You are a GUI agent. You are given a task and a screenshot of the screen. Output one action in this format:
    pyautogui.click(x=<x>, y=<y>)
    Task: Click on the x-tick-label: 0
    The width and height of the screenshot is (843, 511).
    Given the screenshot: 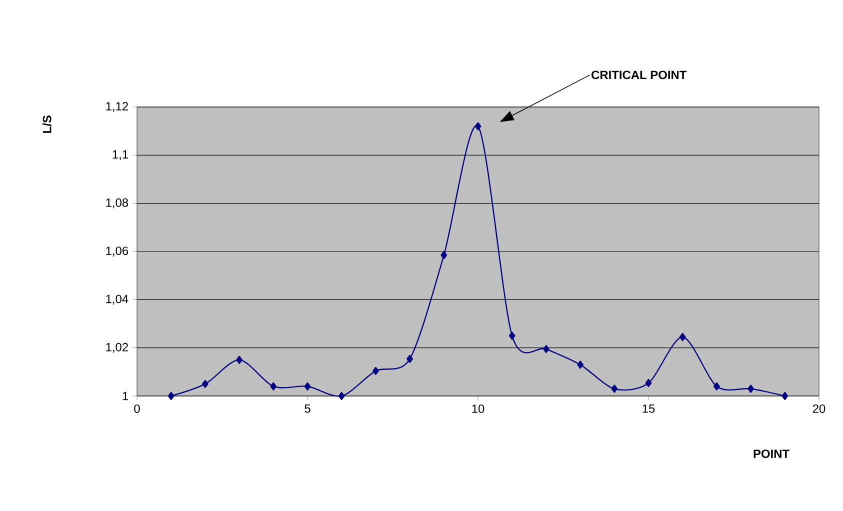 What is the action you would take?
    pyautogui.click(x=137, y=408)
    